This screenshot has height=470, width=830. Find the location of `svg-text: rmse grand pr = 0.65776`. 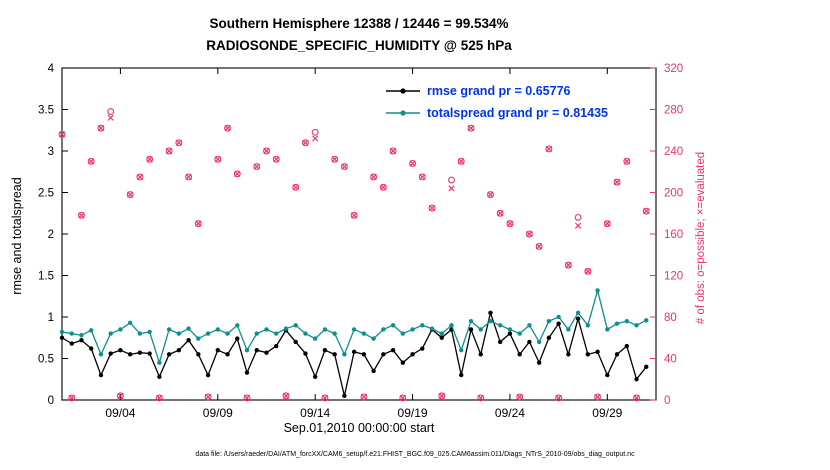

svg-text: rmse grand pr = 0.65776 is located at coordinates (499, 91).